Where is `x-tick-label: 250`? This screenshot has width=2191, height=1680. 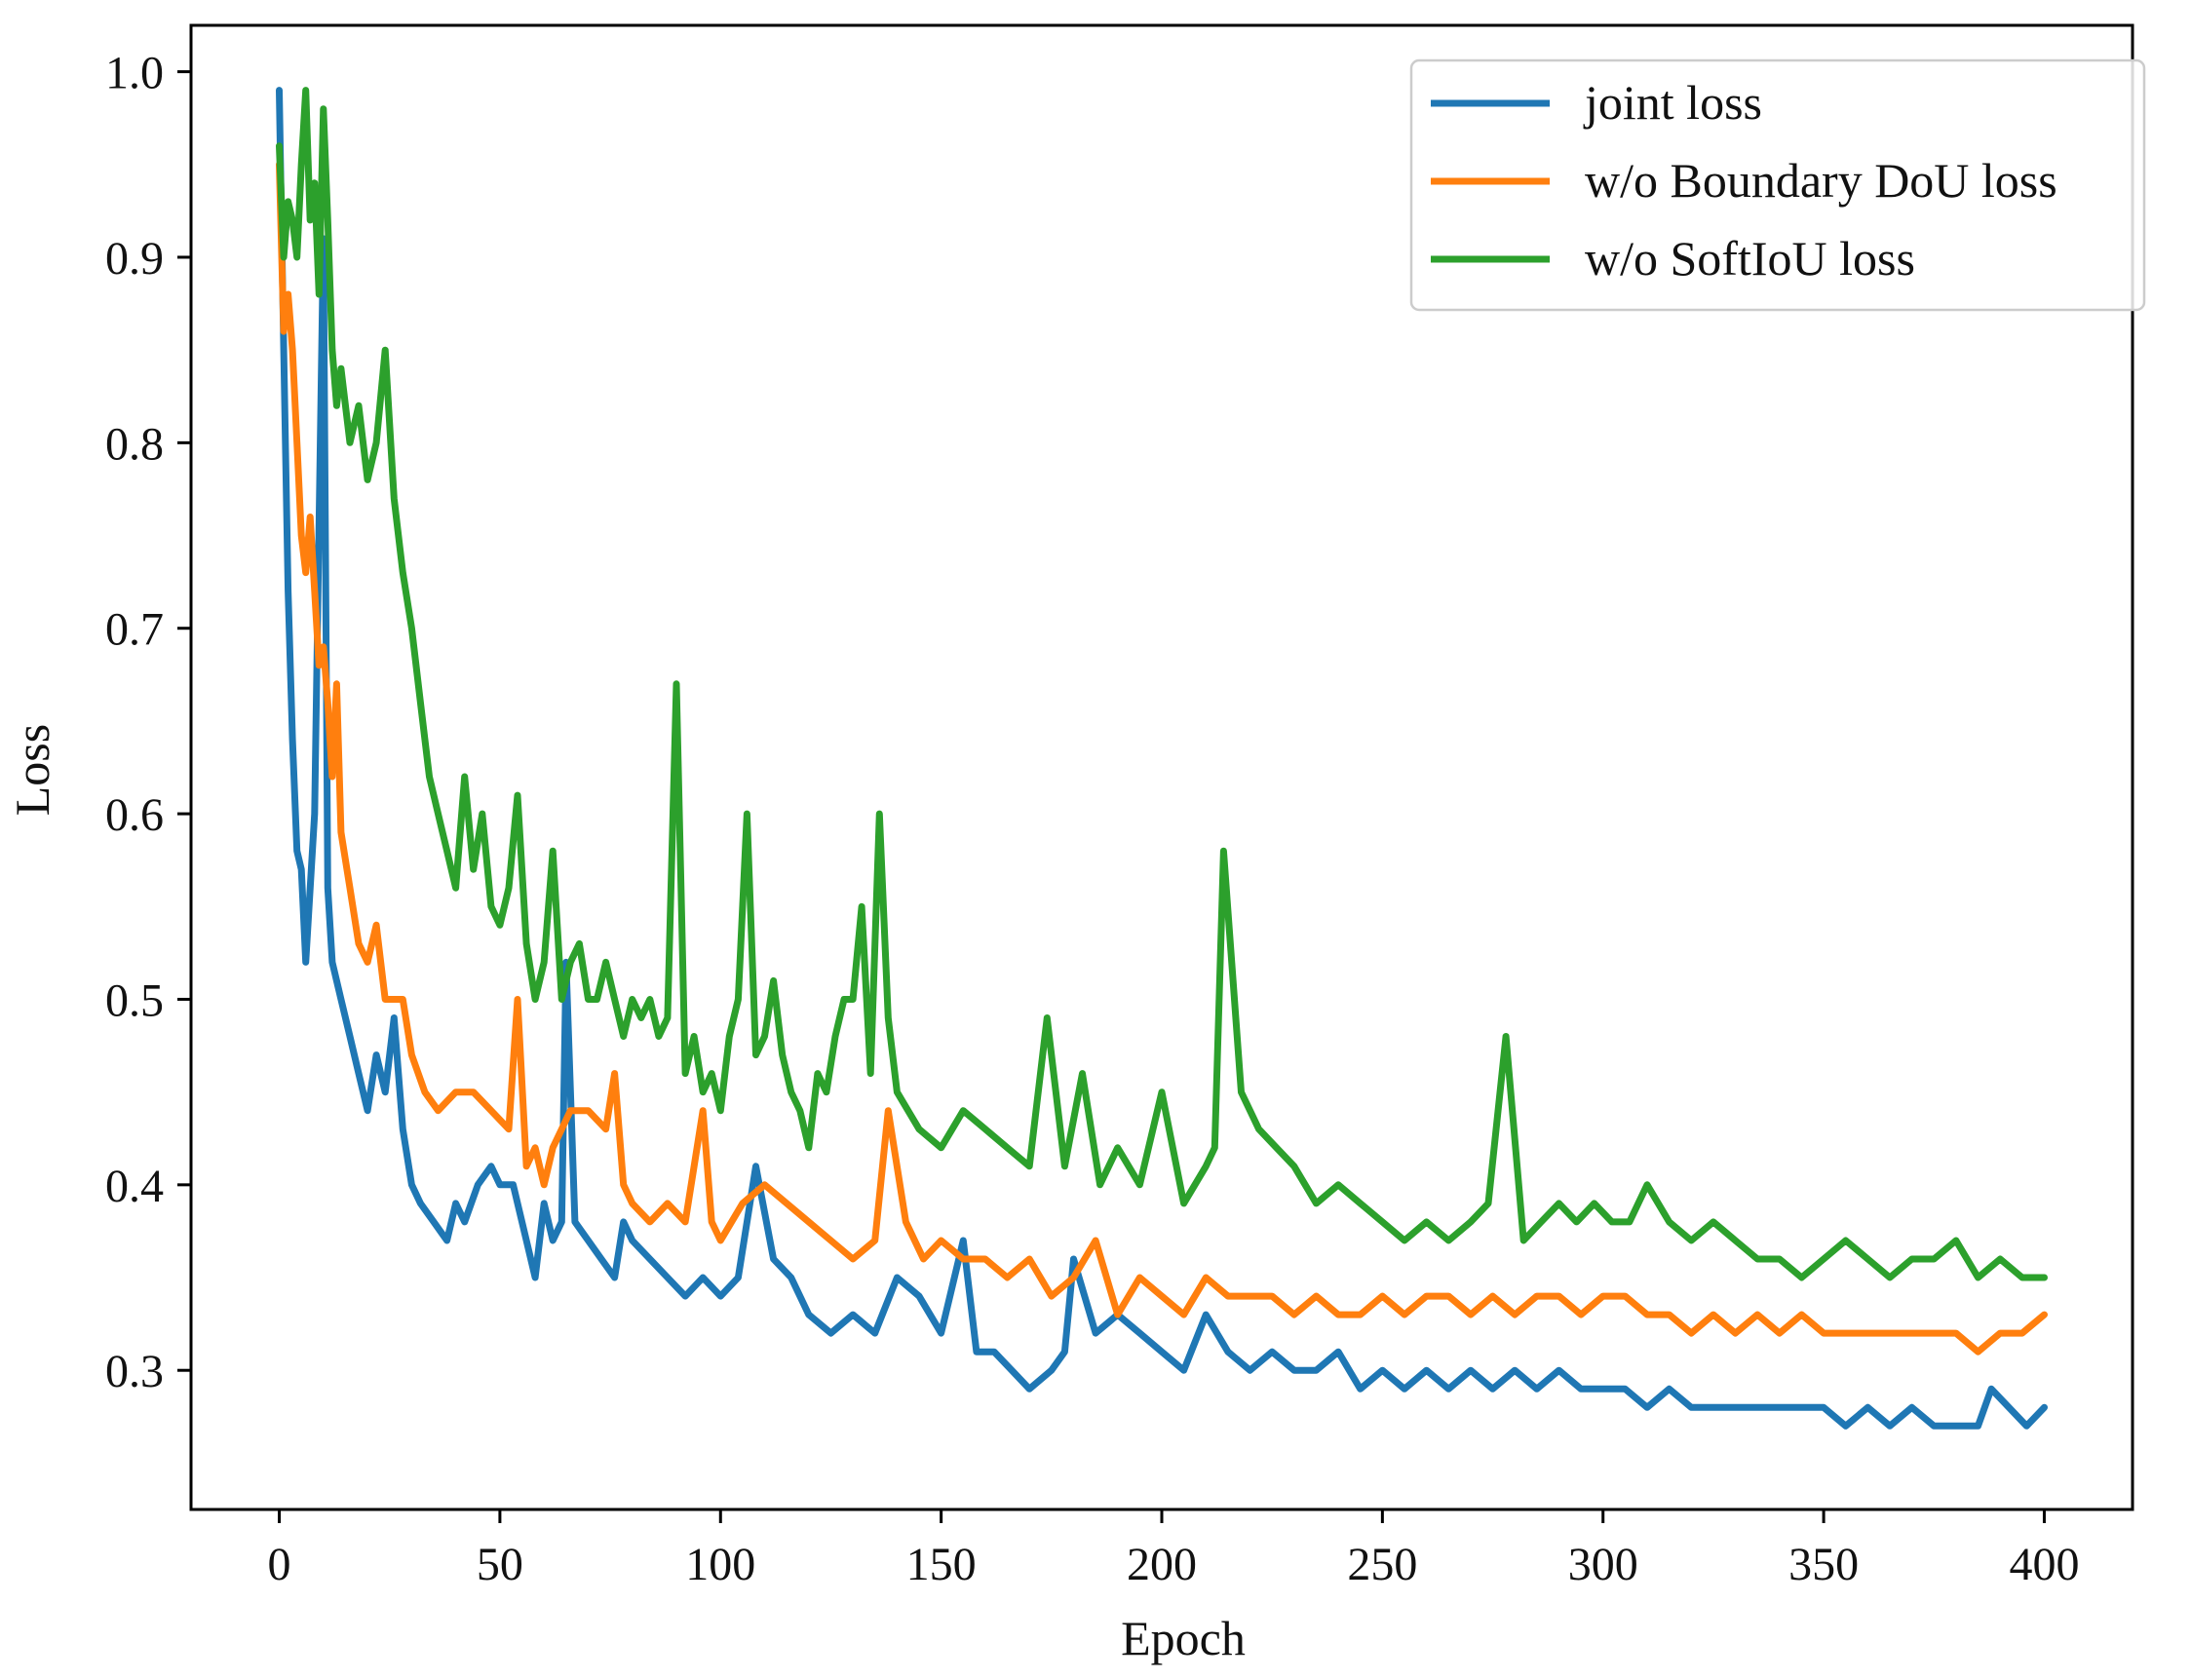 x-tick-label: 250 is located at coordinates (1382, 1564).